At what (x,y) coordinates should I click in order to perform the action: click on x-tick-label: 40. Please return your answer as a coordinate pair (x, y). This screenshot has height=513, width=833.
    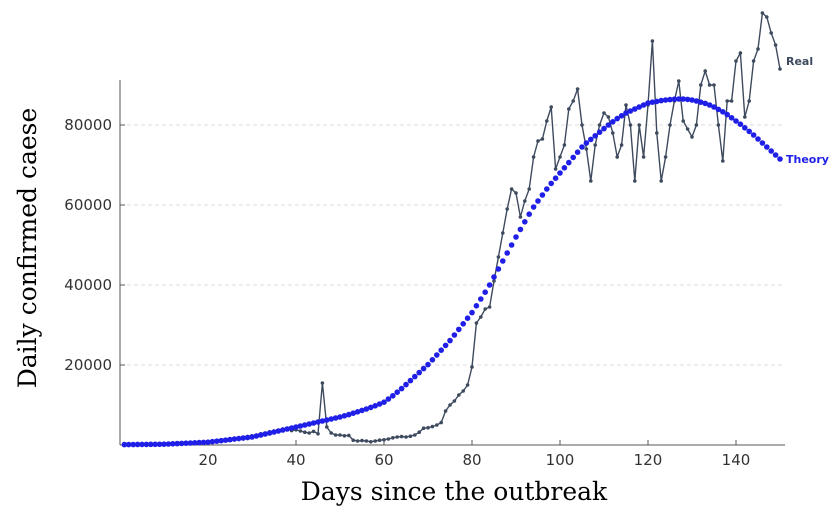
    Looking at the image, I should click on (295, 460).